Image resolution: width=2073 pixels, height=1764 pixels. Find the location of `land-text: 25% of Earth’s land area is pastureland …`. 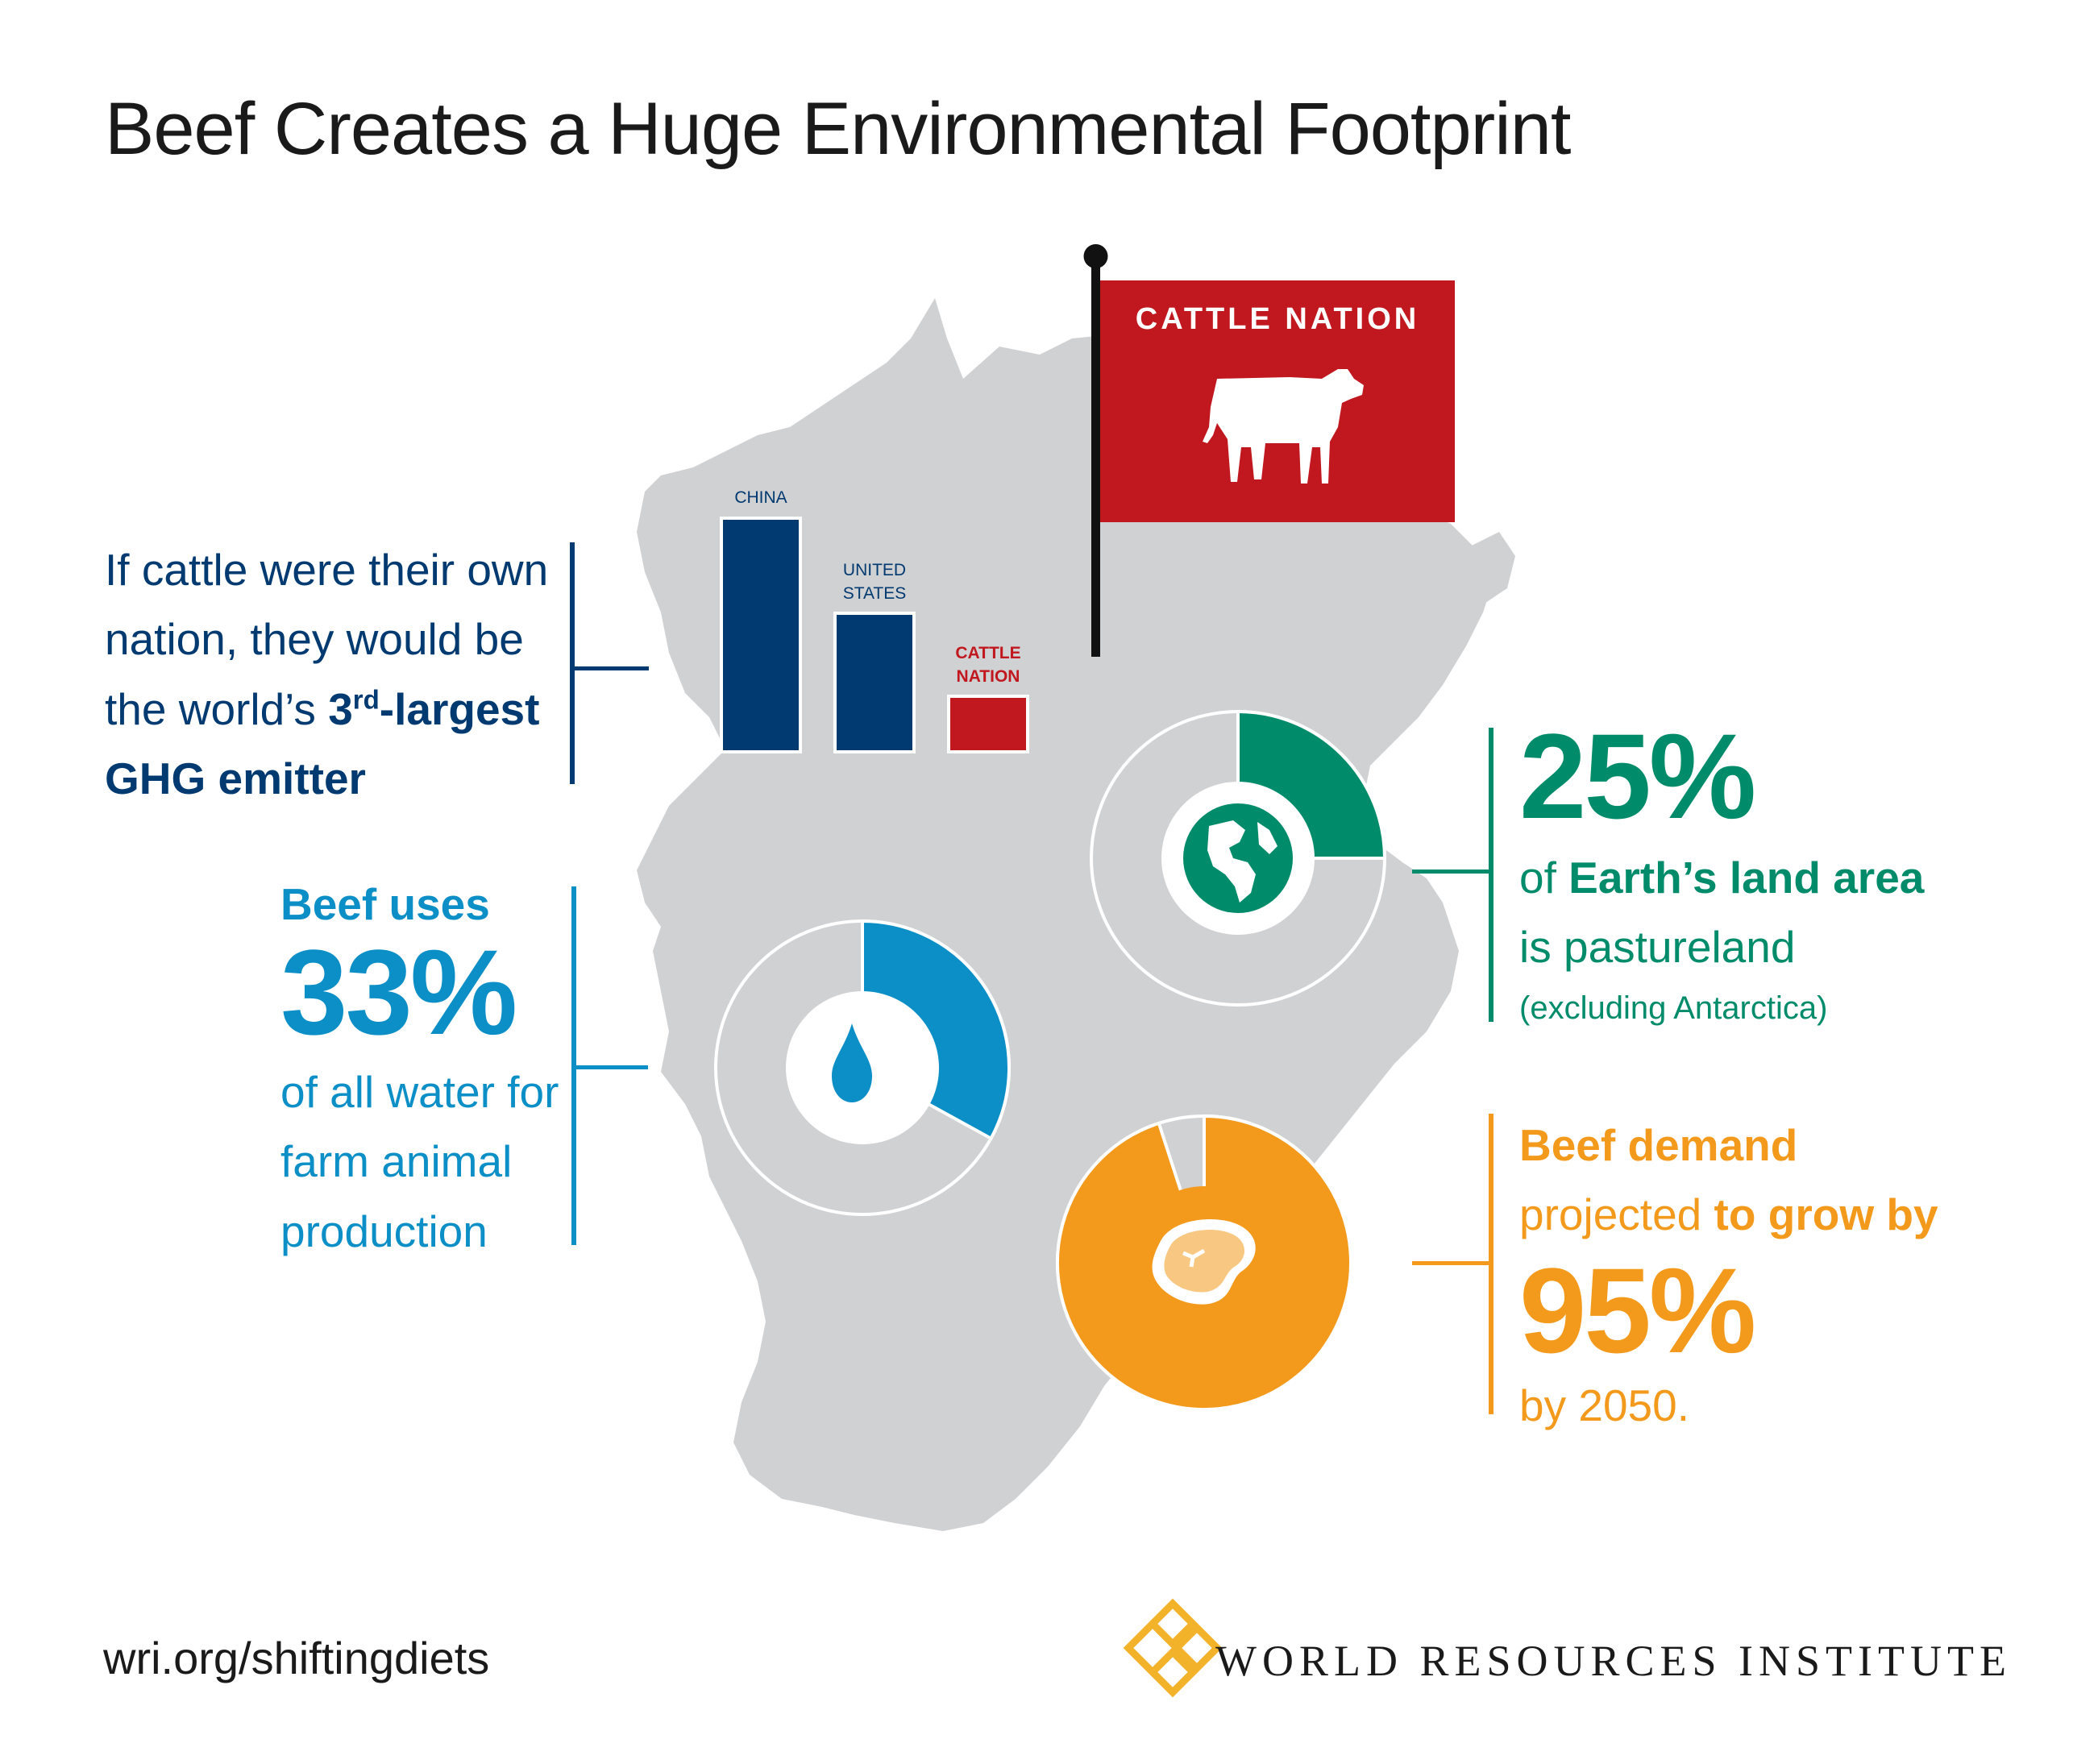

land-text: 25% of Earth’s land area is pastureland … is located at coordinates (1777, 875).